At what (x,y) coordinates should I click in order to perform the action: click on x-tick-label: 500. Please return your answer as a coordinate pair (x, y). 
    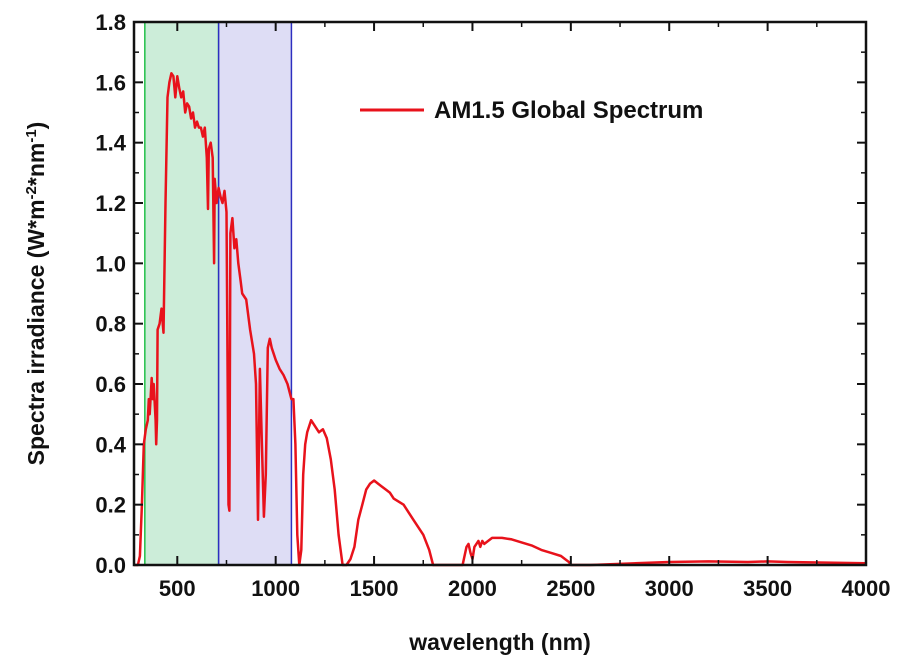
    Looking at the image, I should click on (177, 588).